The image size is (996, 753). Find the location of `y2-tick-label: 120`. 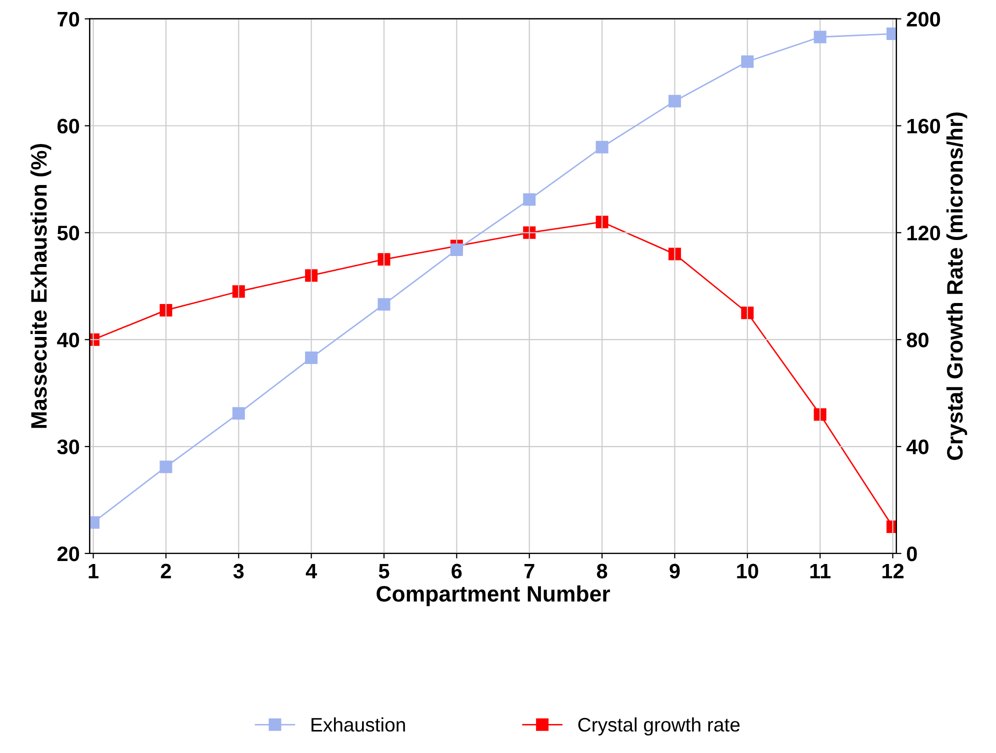

y2-tick-label: 120 is located at coordinates (923, 233).